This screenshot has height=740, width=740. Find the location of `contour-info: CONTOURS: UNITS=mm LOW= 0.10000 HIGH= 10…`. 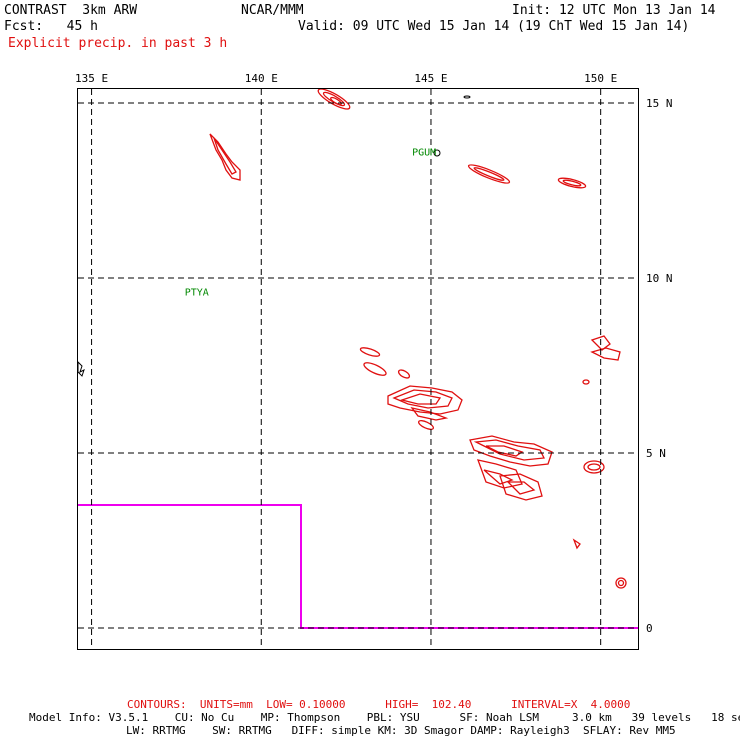

contour-info: CONTOURS: UNITS=mm LOW= 0.10000 HIGH= 10… is located at coordinates (379, 704).